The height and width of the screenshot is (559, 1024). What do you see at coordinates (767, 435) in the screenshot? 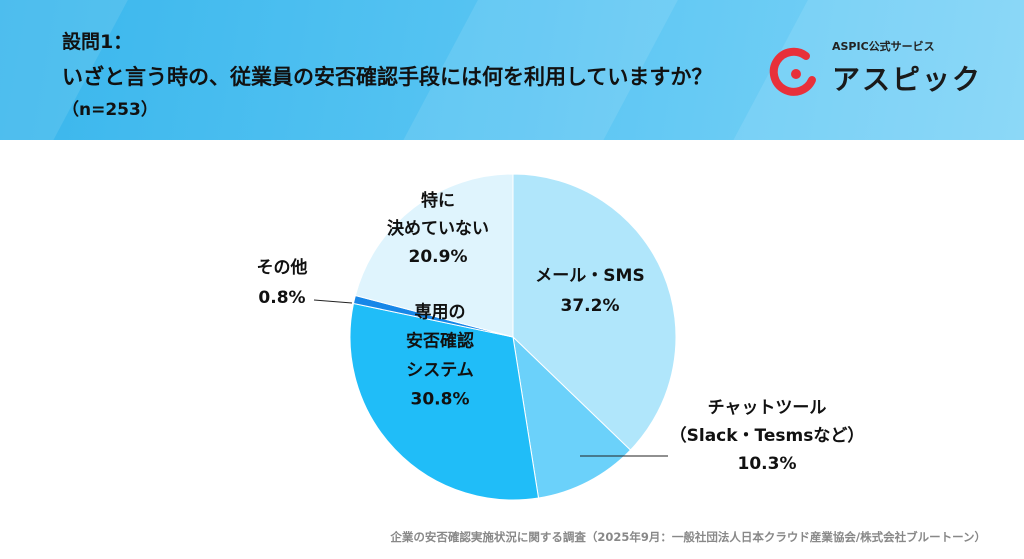
I see `slice-category-label: （Slack・Tesmsなど）` at bounding box center [767, 435].